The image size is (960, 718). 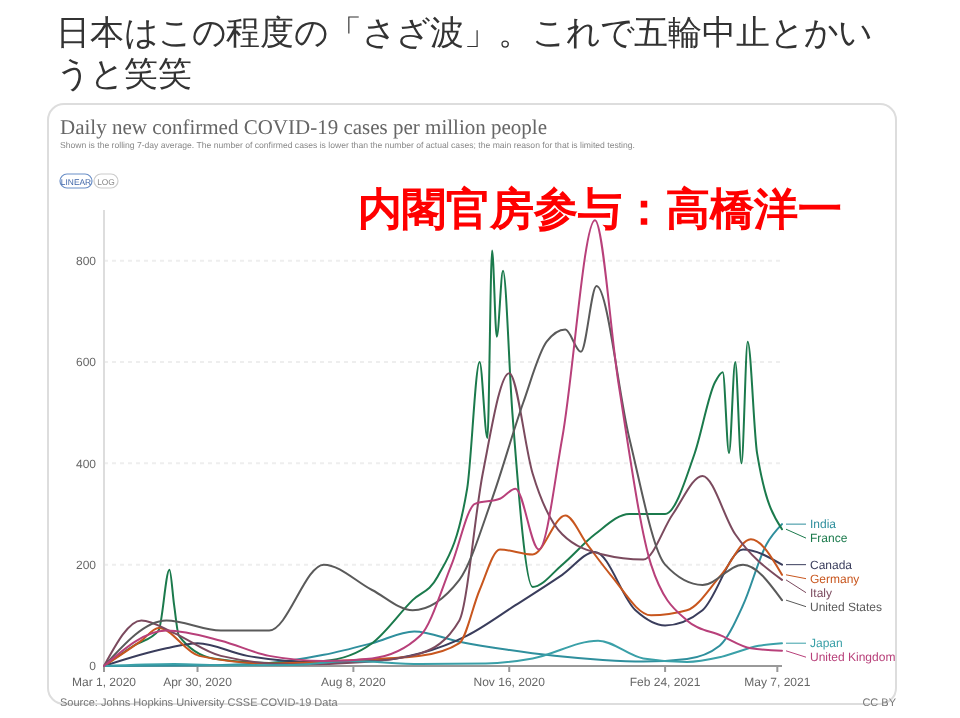 I want to click on annotation: 内閣官房参与：高橋洋一, so click(x=600, y=209).